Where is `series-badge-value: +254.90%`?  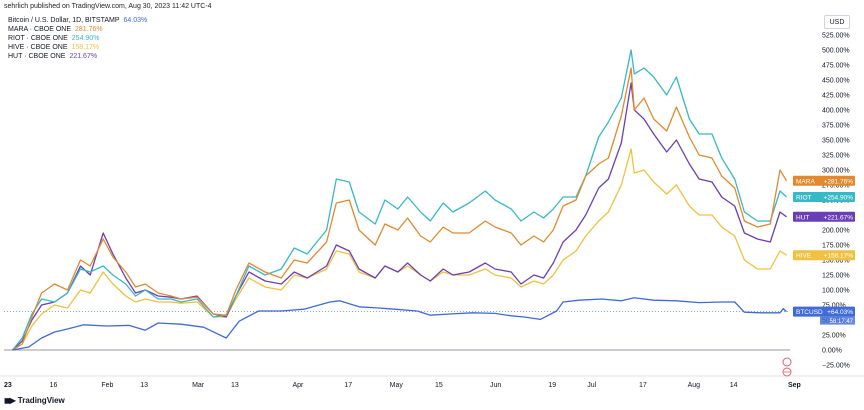
series-badge-value: +254.90% is located at coordinates (839, 198).